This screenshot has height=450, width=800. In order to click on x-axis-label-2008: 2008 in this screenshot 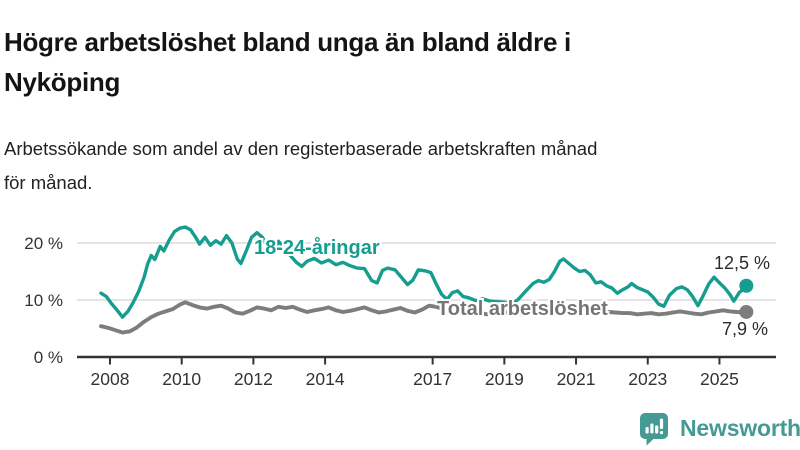, I will do `click(110, 379)`.